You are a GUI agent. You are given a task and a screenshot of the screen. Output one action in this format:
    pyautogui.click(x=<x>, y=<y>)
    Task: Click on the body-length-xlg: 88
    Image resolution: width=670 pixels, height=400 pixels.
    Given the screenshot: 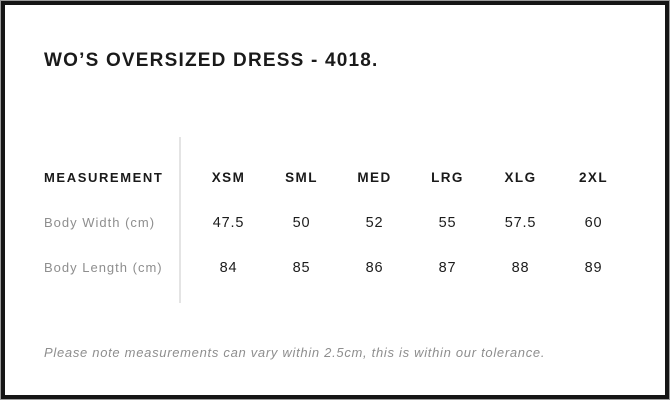 What is the action you would take?
    pyautogui.click(x=520, y=267)
    